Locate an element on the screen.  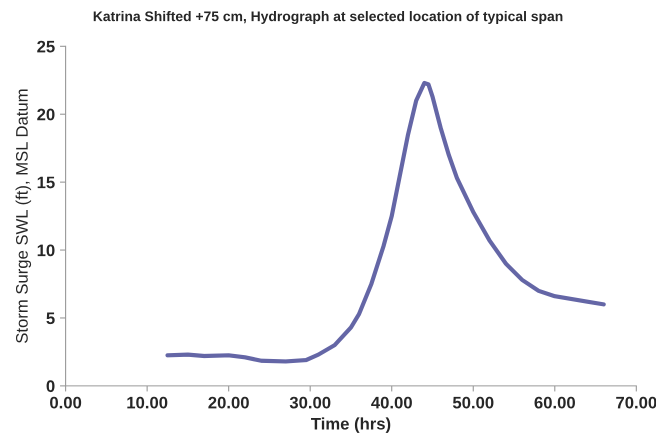
x-tick-label: 60.00 is located at coordinates (554, 402).